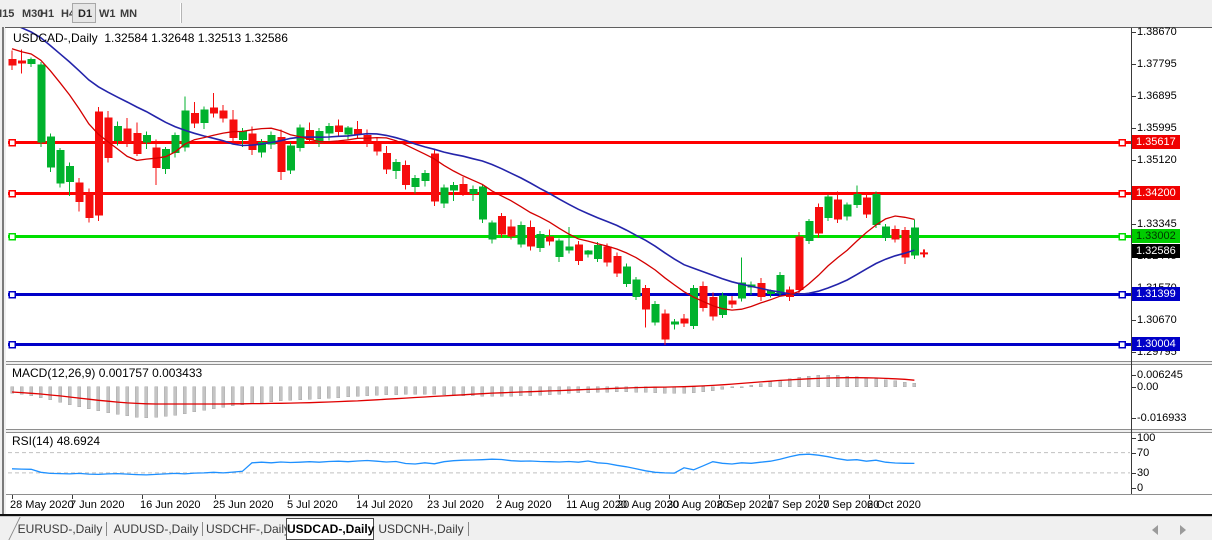 Image resolution: width=1212 pixels, height=540 pixels. What do you see at coordinates (1156, 344) in the screenshot?
I see `price-line-badge: 1.30004` at bounding box center [1156, 344].